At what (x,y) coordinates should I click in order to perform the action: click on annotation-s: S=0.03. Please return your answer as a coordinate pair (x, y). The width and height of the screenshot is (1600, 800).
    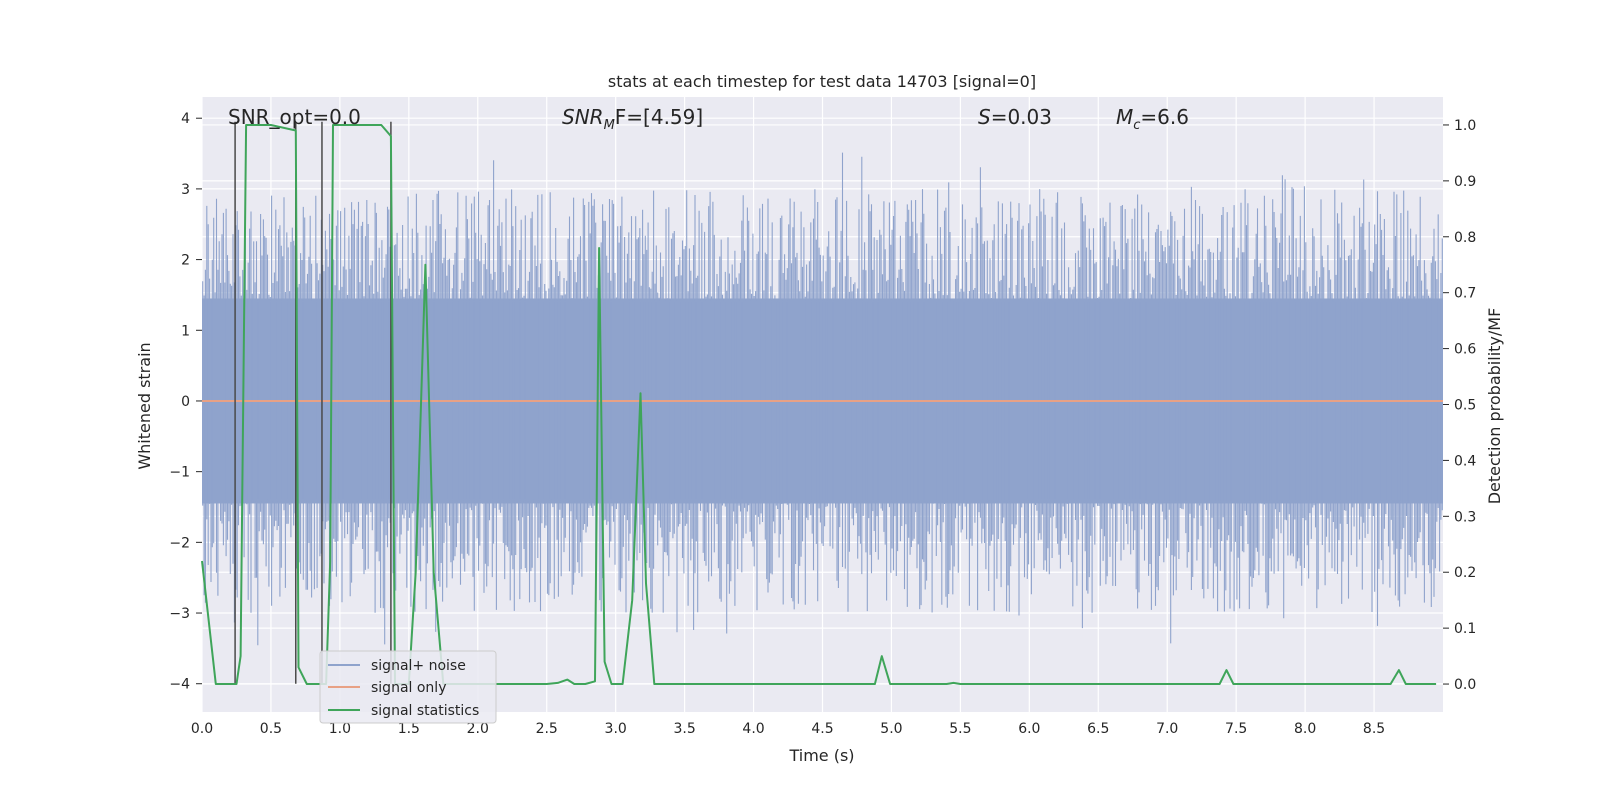
    Looking at the image, I should click on (1015, 117).